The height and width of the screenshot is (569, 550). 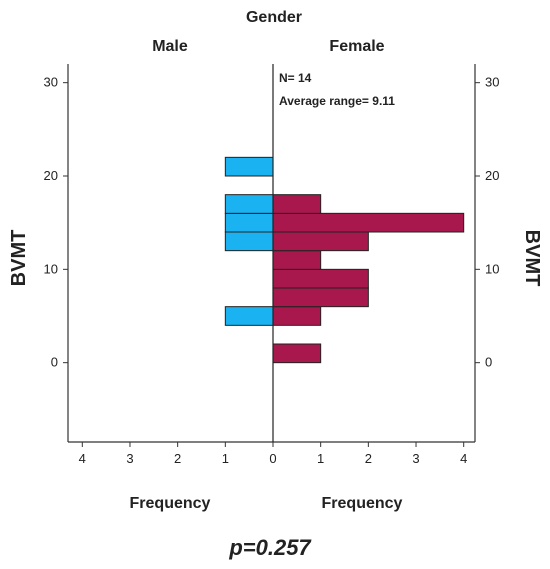 I want to click on annotation-average-range: Average range= 9.11, so click(x=337, y=101).